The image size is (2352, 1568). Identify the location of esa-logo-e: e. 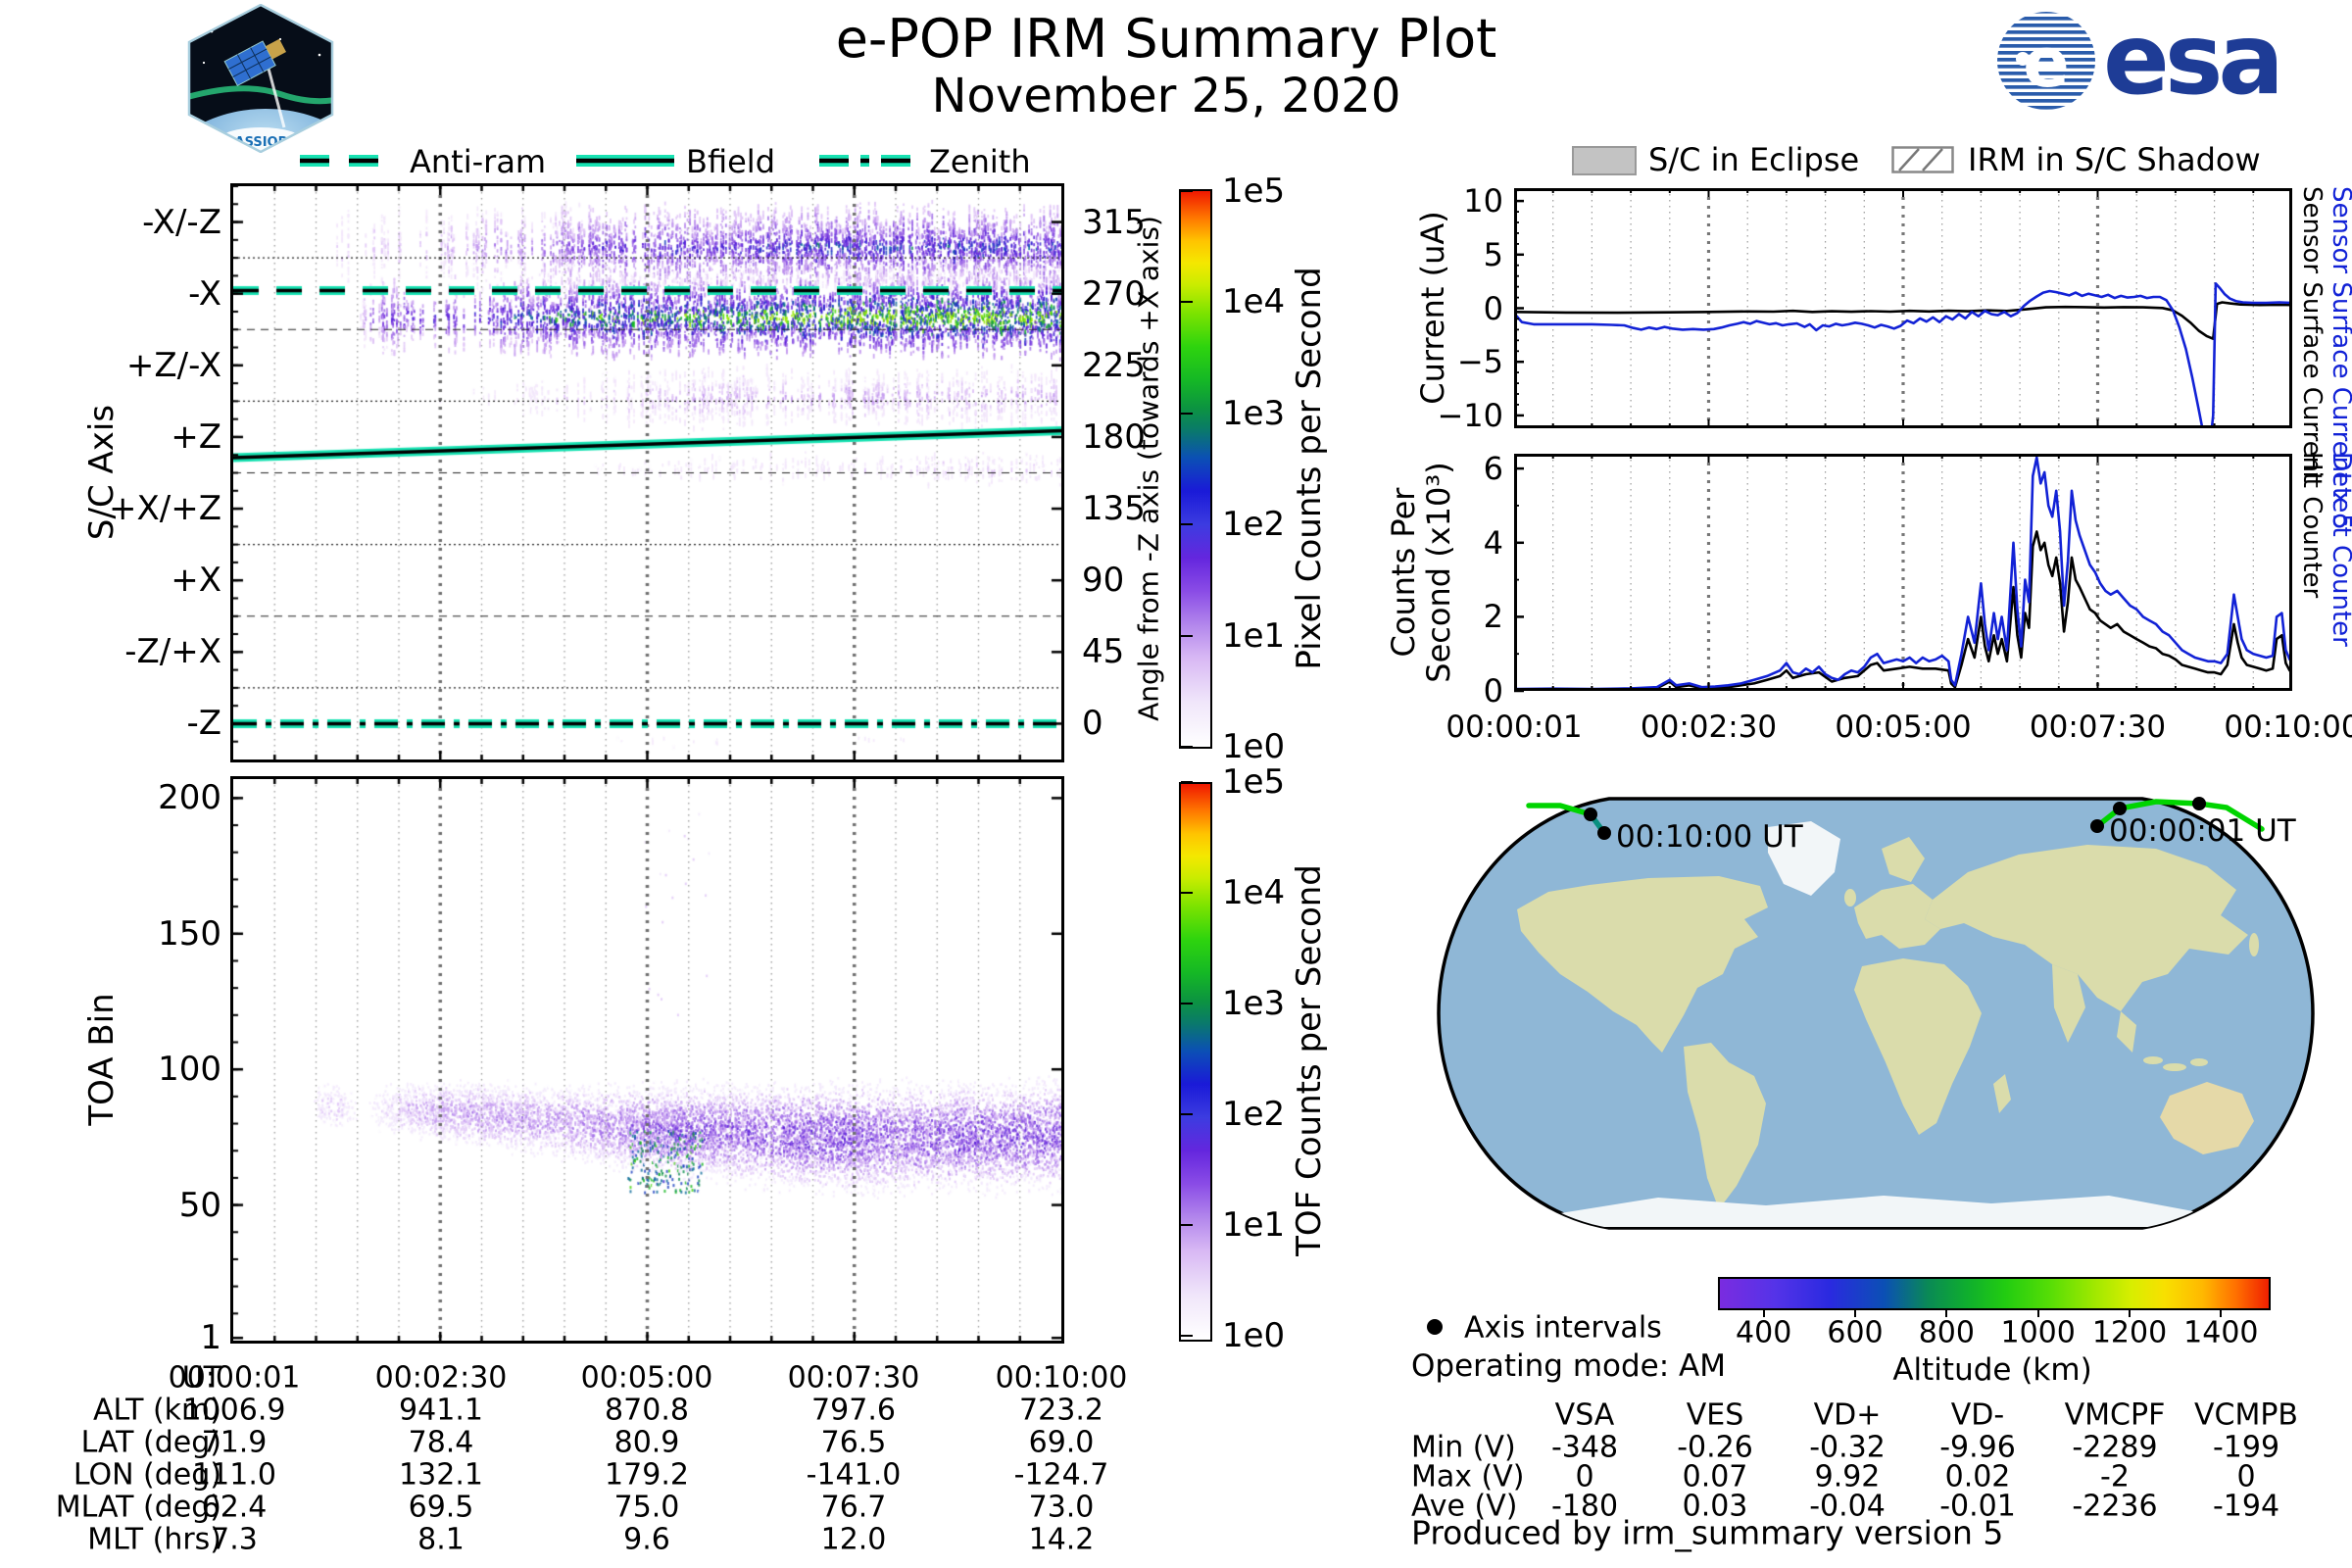
(2046, 63).